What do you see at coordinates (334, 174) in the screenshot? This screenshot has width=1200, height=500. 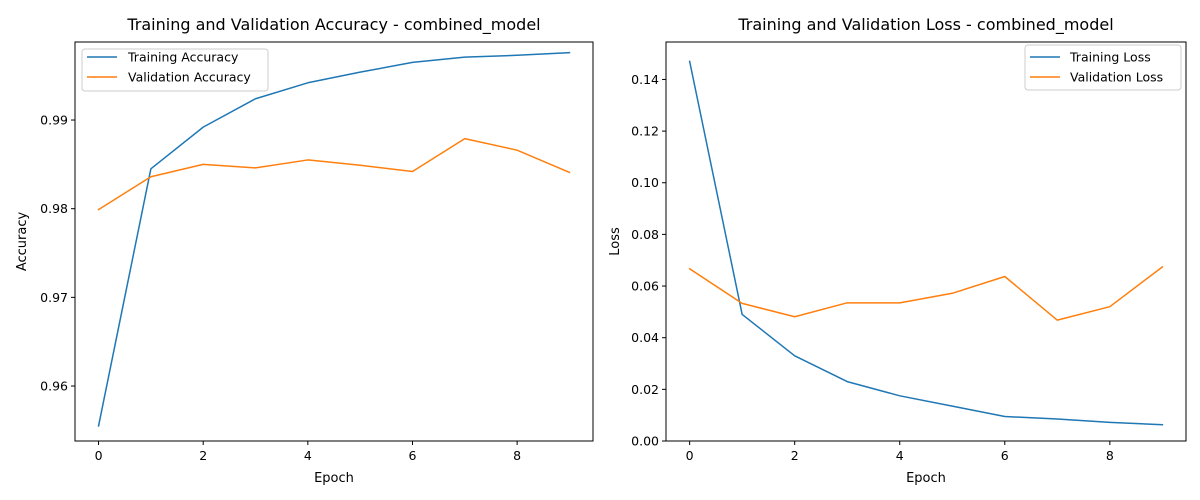 I see `series-line-validation-accuracy` at bounding box center [334, 174].